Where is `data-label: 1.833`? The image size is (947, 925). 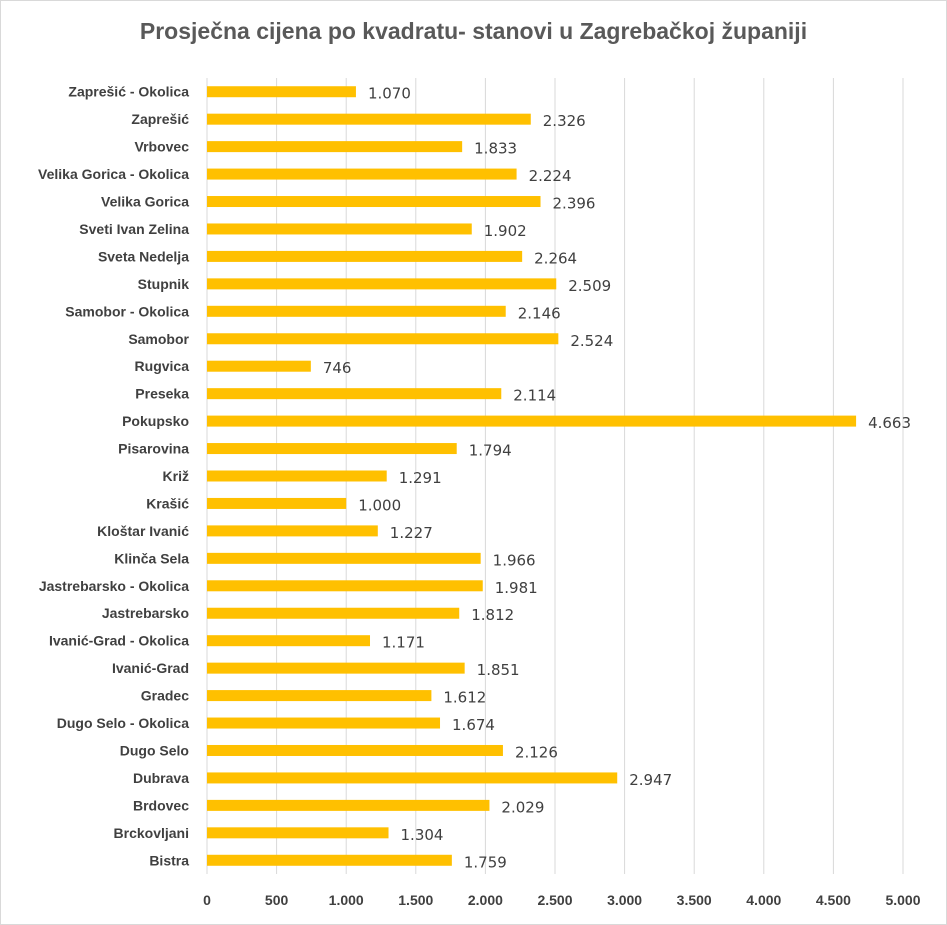 data-label: 1.833 is located at coordinates (495, 149).